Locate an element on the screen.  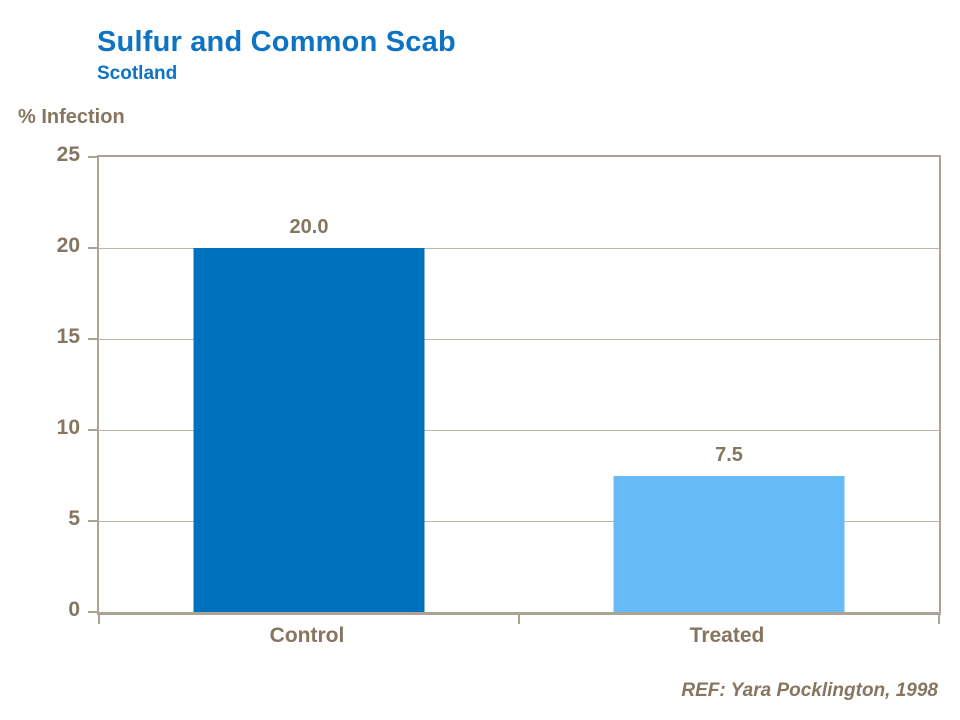
bar-control is located at coordinates (309, 430).